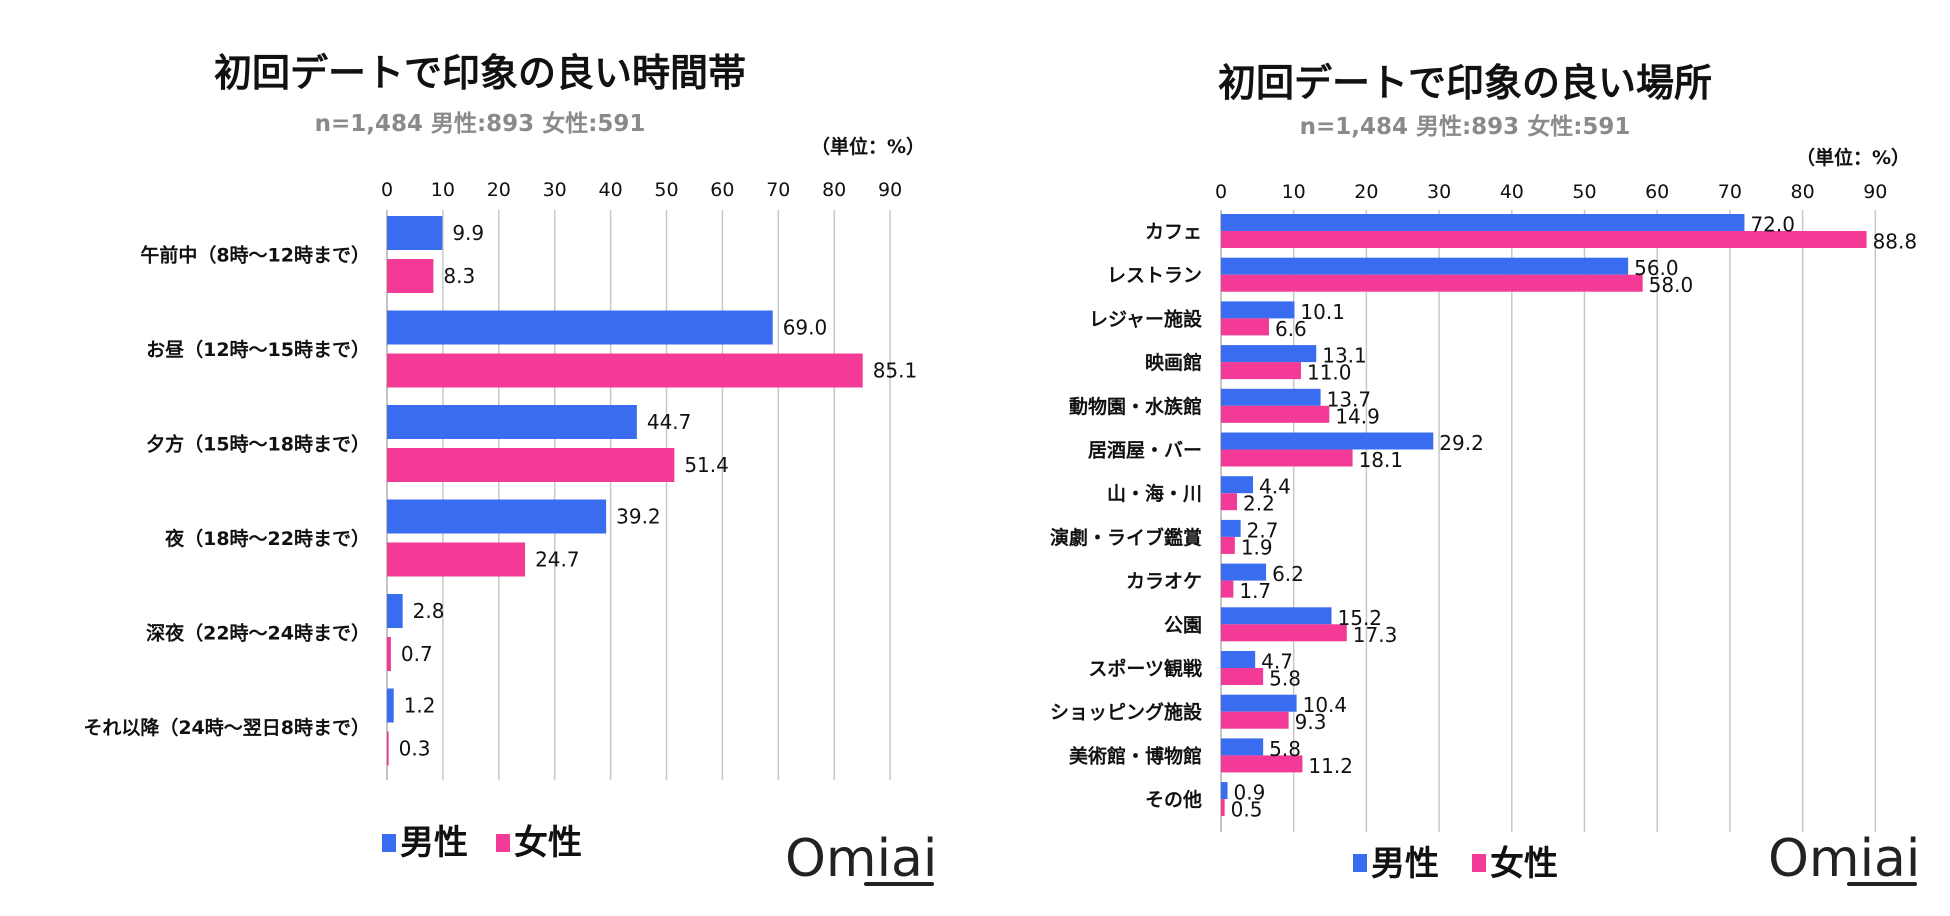 This screenshot has width=1950, height=916. What do you see at coordinates (1250, 793) in the screenshot?
I see `value-label-male: 0.9` at bounding box center [1250, 793].